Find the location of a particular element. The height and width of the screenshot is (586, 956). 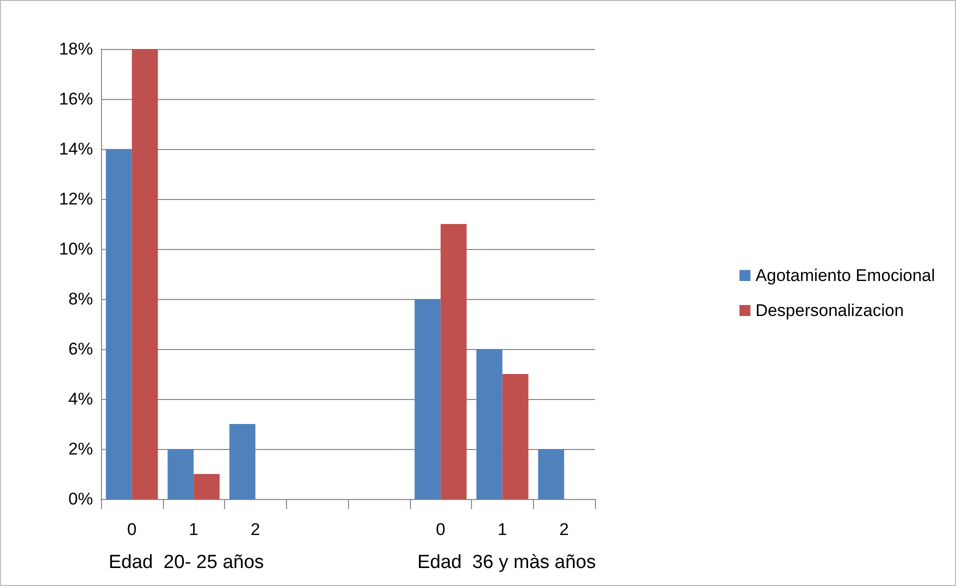

y-tick-label: 4% is located at coordinates (80, 399).